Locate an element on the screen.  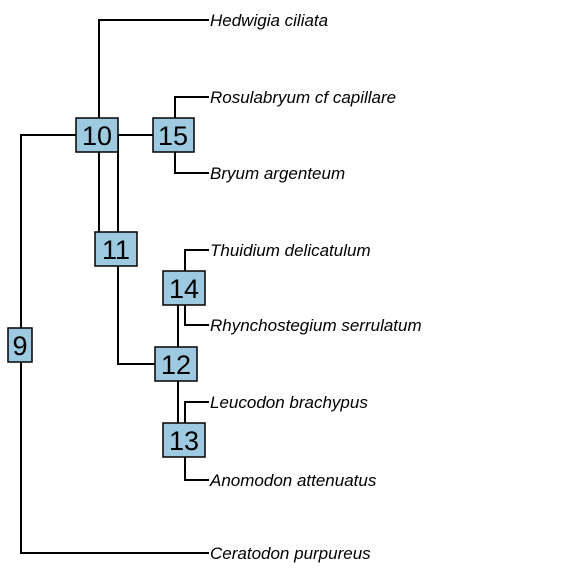
node-11: 11 is located at coordinates (116, 249).